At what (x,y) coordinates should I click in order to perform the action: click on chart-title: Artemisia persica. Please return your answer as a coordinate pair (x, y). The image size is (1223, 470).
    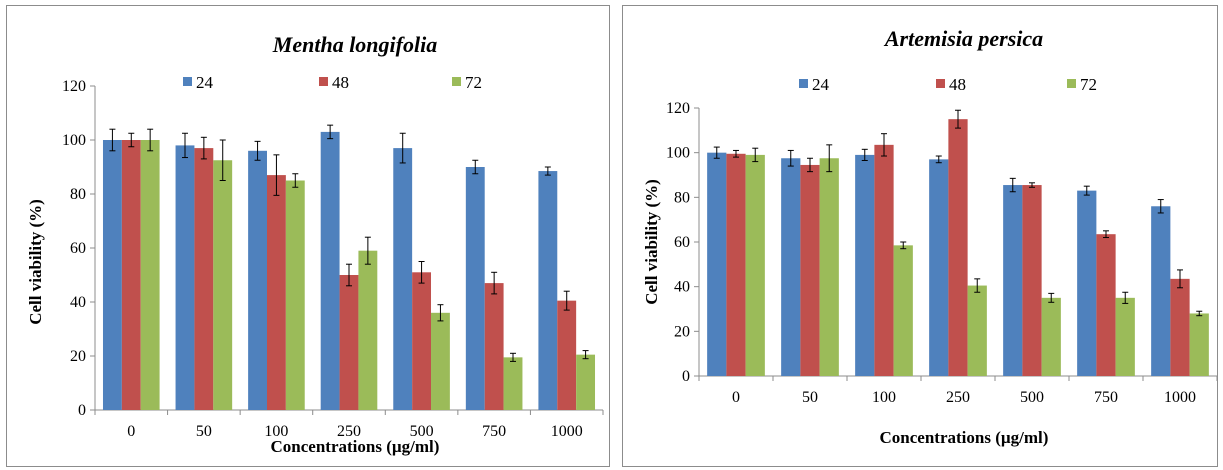
    Looking at the image, I should click on (963, 38).